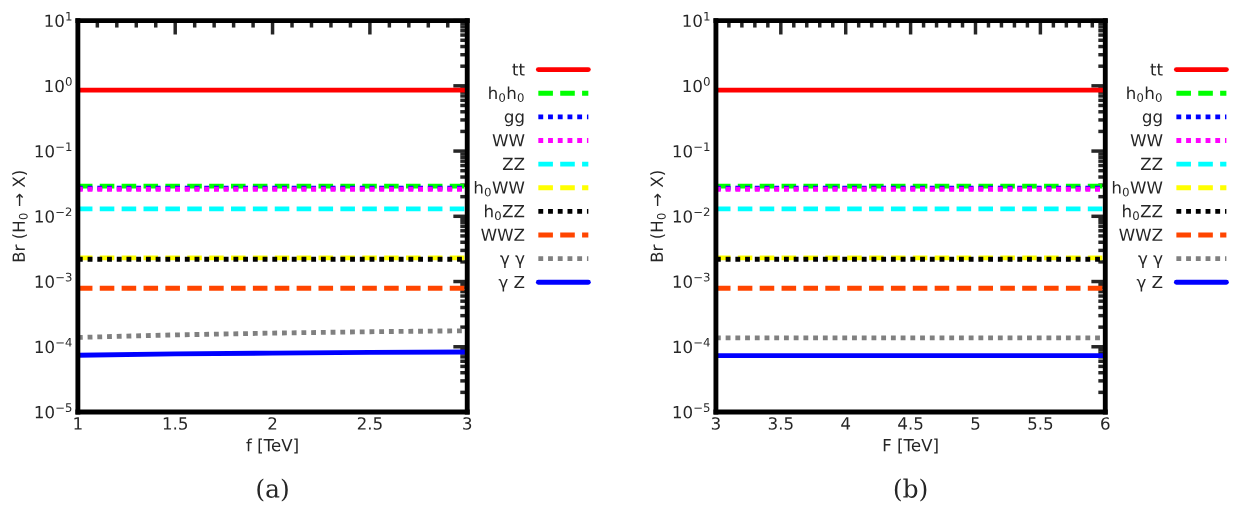 This screenshot has width=1256, height=515. Describe the element at coordinates (910, 490) in the screenshot. I see `text: (b)` at that location.